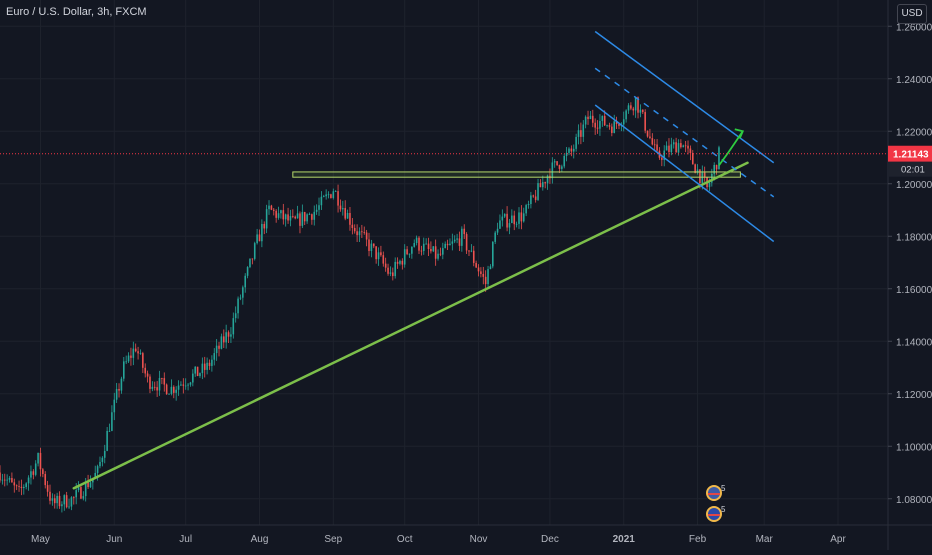 Image resolution: width=932 pixels, height=555 pixels. Describe the element at coordinates (914, 500) in the screenshot. I see `y-tick-label: 1.08000` at that location.